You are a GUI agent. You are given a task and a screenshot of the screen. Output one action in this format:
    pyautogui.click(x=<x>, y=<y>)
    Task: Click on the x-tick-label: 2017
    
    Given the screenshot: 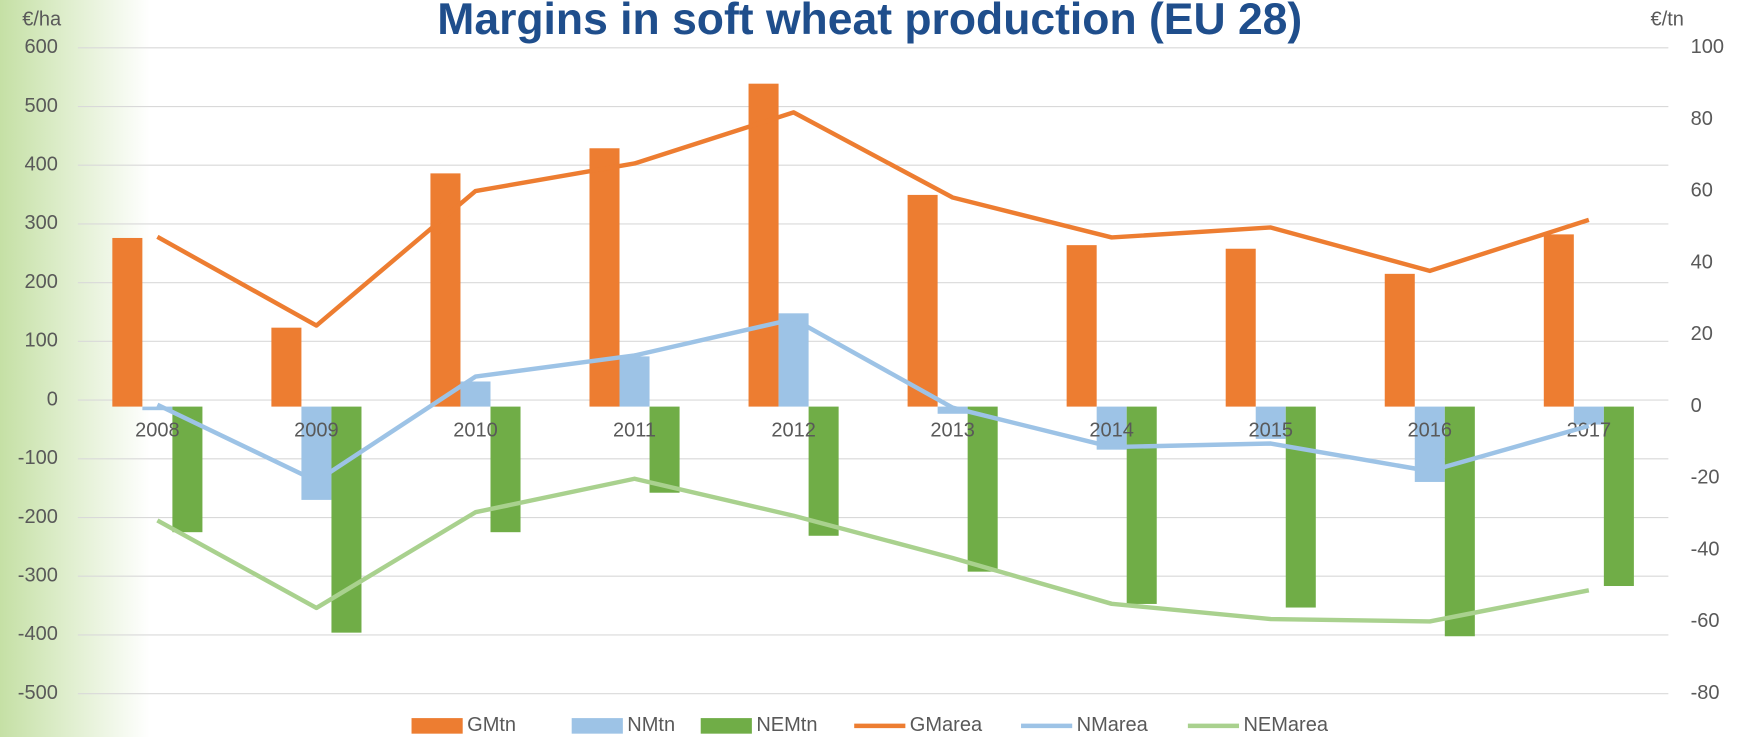 What is the action you would take?
    pyautogui.click(x=1589, y=431)
    